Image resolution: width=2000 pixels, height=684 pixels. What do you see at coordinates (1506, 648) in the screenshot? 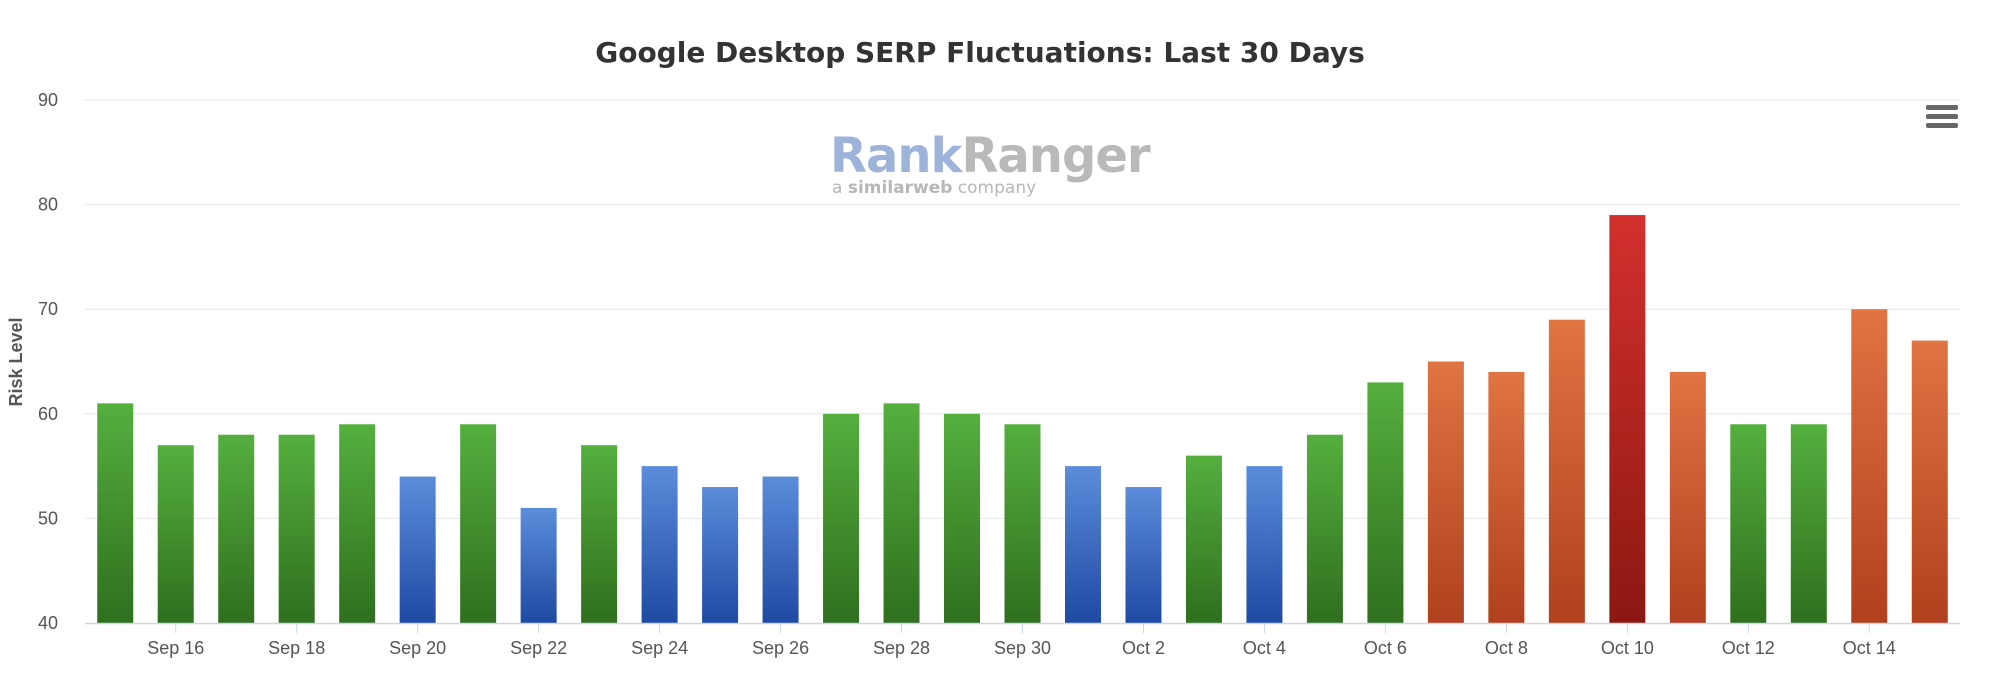
I see `x-tick-label: Oct 8` at bounding box center [1506, 648].